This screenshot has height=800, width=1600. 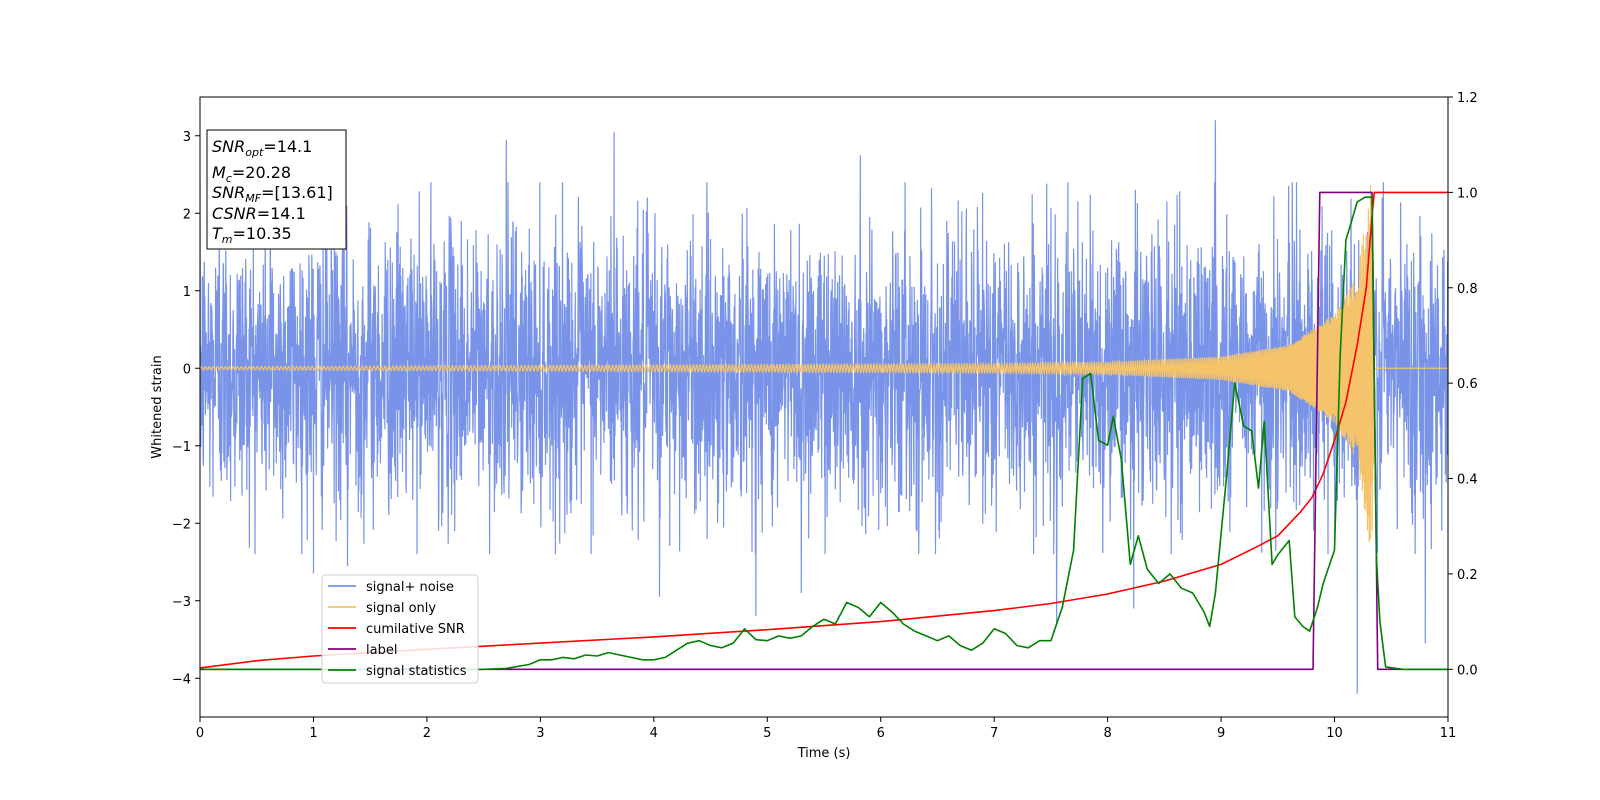 What do you see at coordinates (540, 733) in the screenshot?
I see `x-tick-label: 3` at bounding box center [540, 733].